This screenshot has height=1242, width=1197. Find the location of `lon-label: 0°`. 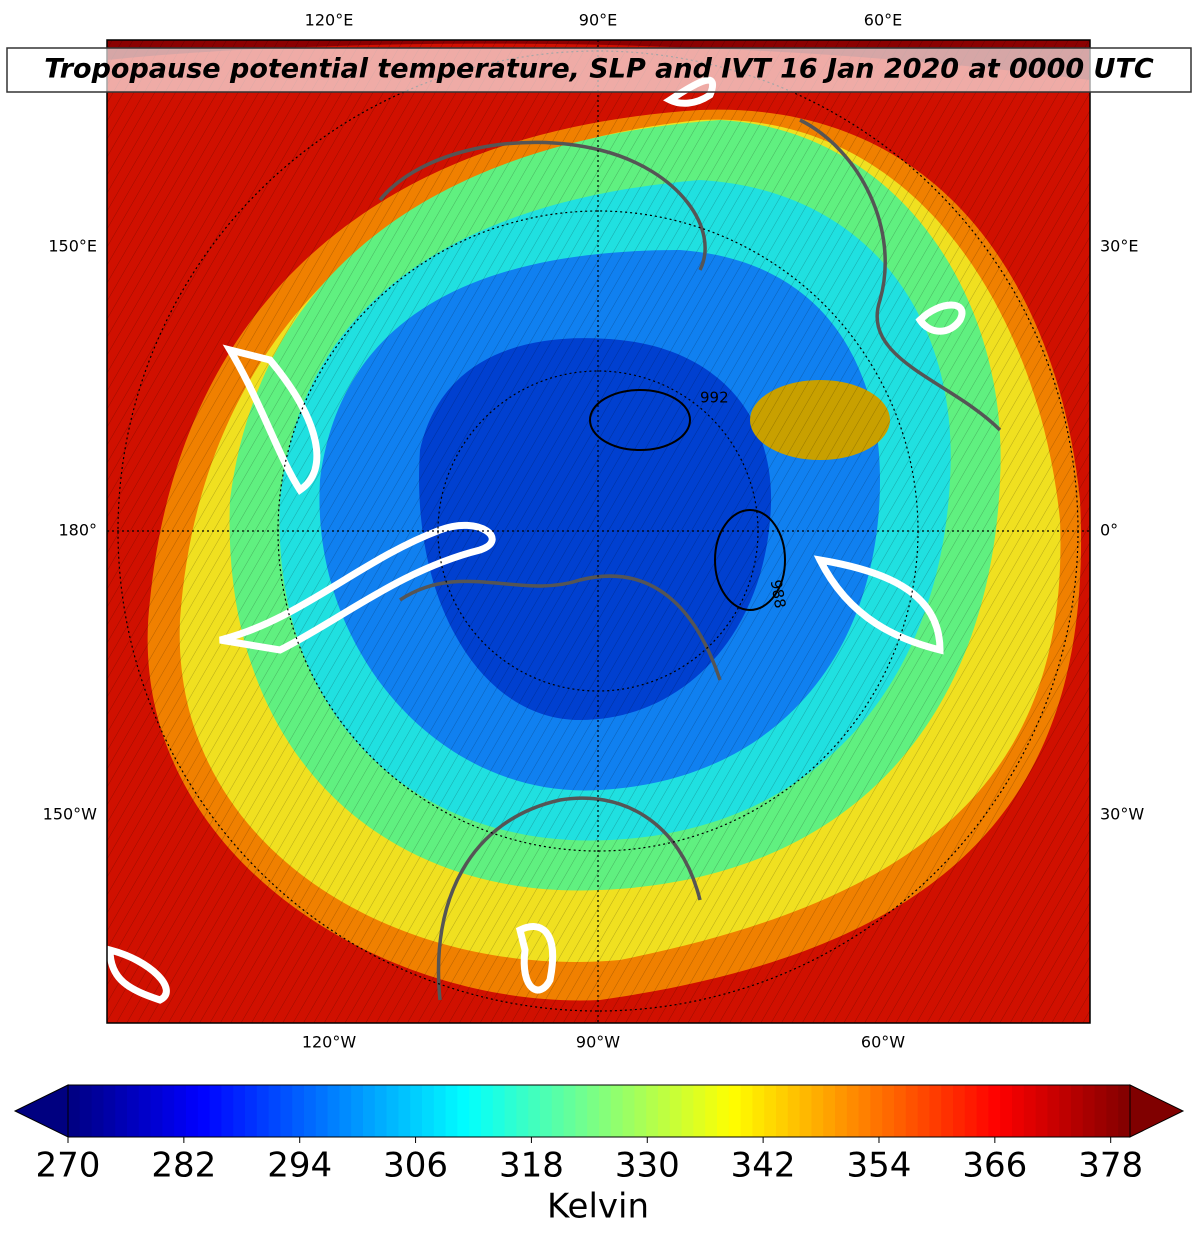

lon-label: 0° is located at coordinates (1109, 530).